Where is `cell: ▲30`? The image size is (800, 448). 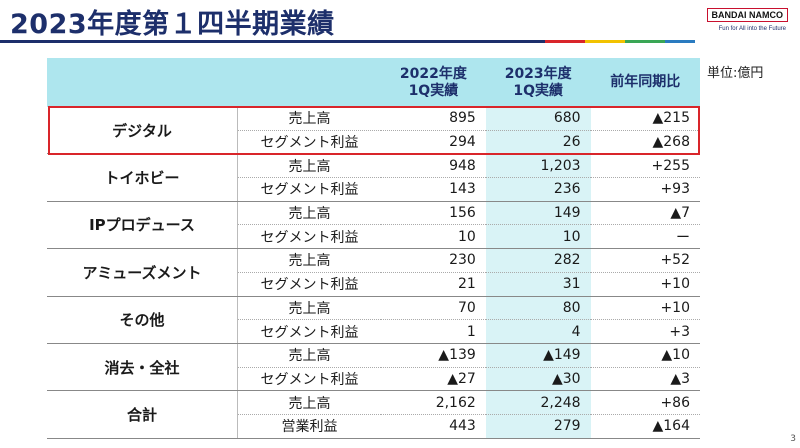
cell: ▲30 is located at coordinates (538, 379).